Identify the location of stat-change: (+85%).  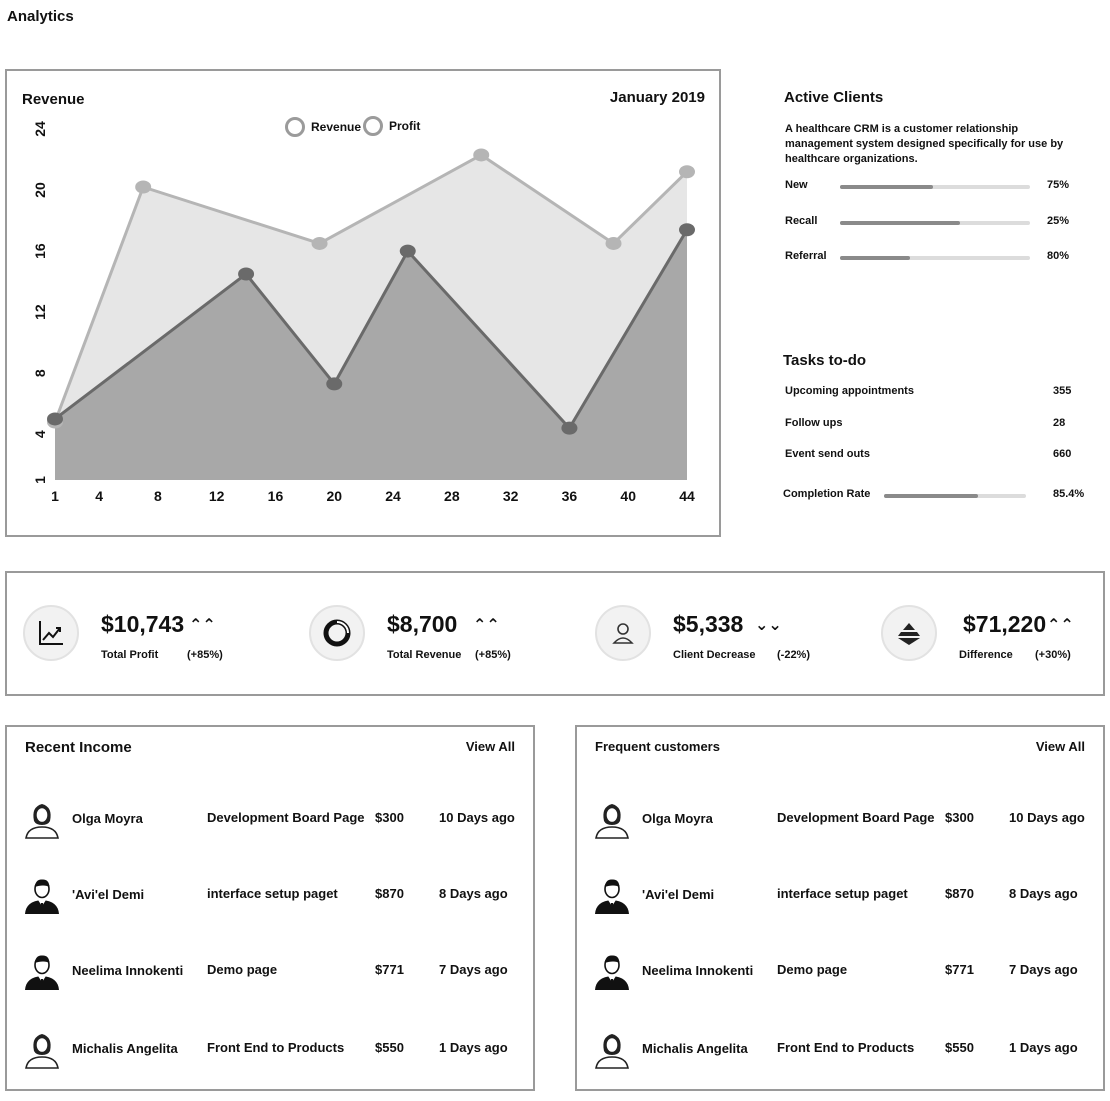
(205, 655).